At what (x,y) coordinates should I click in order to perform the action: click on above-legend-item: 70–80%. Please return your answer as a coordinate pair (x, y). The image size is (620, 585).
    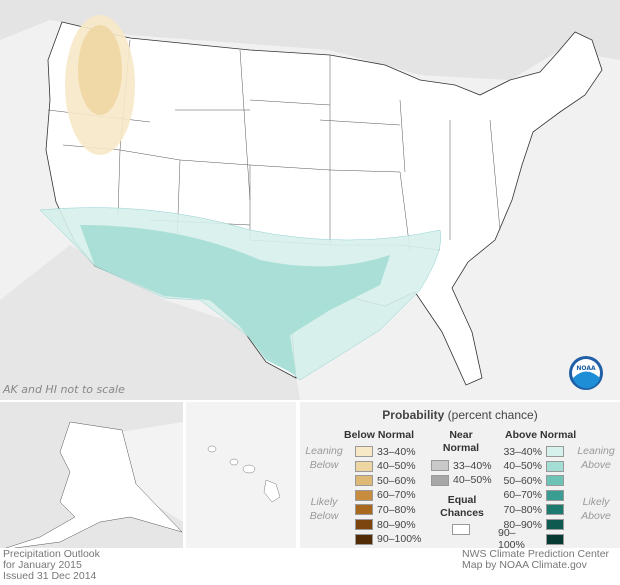
    Looking at the image, I should click on (531, 509).